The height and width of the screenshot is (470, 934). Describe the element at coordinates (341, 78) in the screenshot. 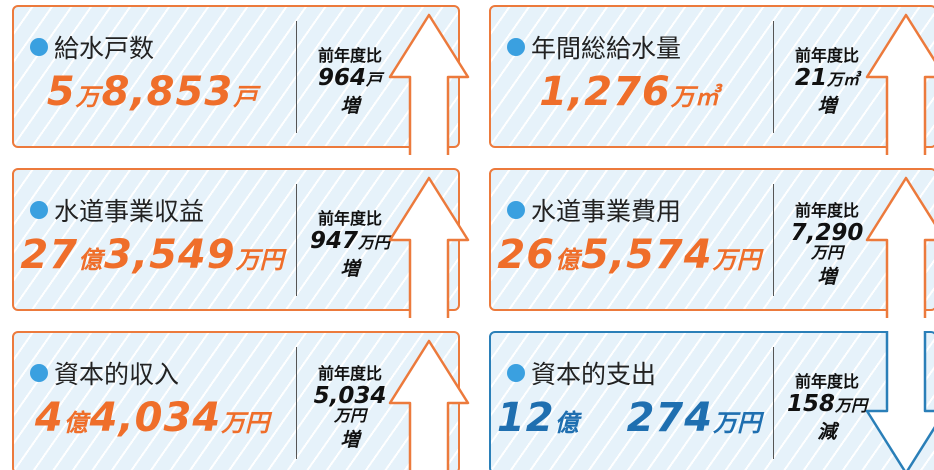

I see `change-number: 964` at that location.